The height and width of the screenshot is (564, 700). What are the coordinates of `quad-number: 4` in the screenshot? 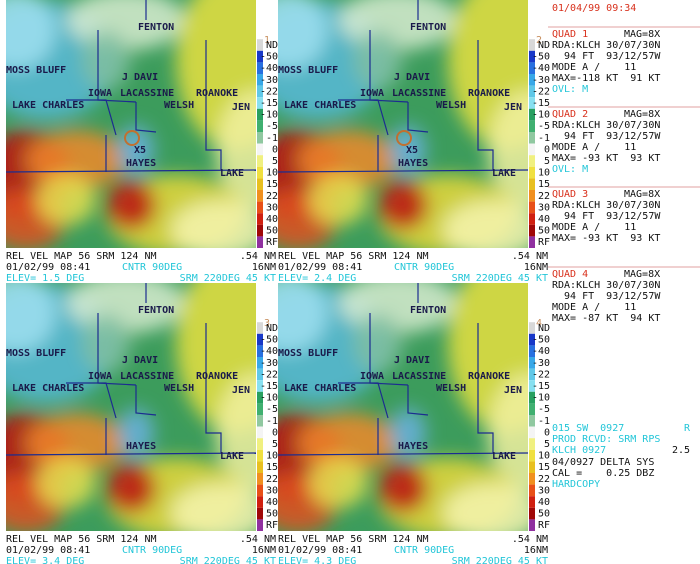 It's located at (539, 323).